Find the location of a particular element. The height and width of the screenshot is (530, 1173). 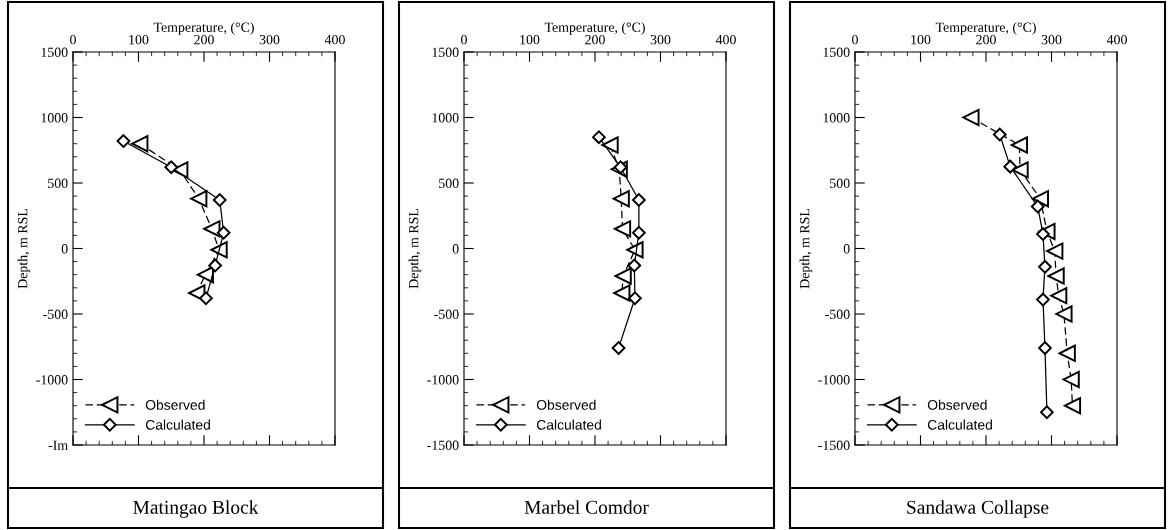

y-tick-label: -Im is located at coordinates (58, 445).